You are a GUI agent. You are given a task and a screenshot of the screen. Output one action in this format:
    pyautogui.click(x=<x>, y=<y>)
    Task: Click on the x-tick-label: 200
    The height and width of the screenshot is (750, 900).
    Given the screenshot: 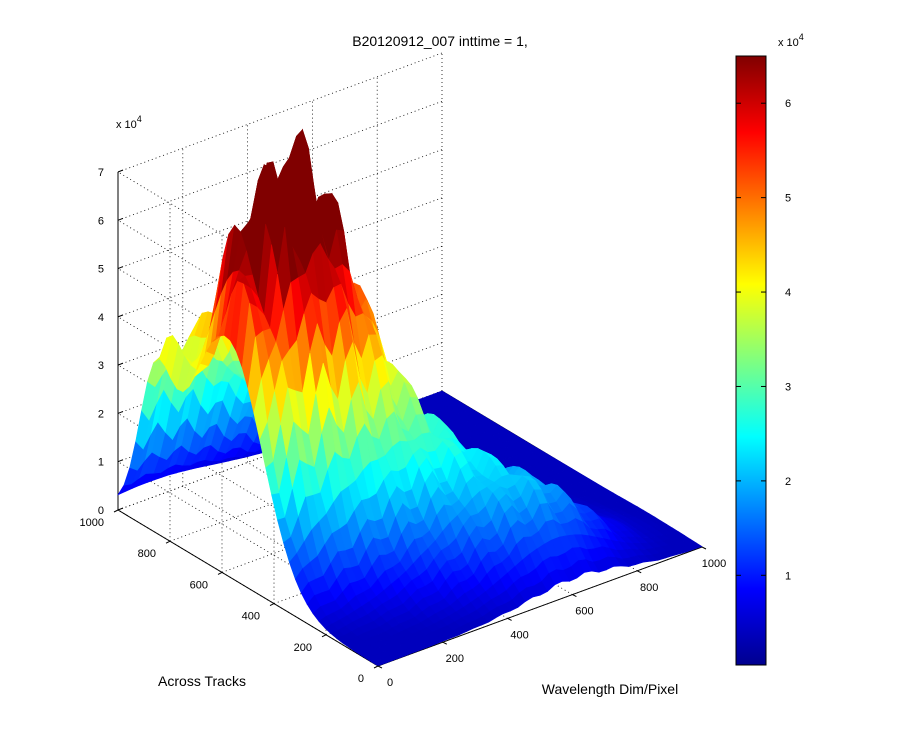 What is the action you would take?
    pyautogui.click(x=455, y=659)
    